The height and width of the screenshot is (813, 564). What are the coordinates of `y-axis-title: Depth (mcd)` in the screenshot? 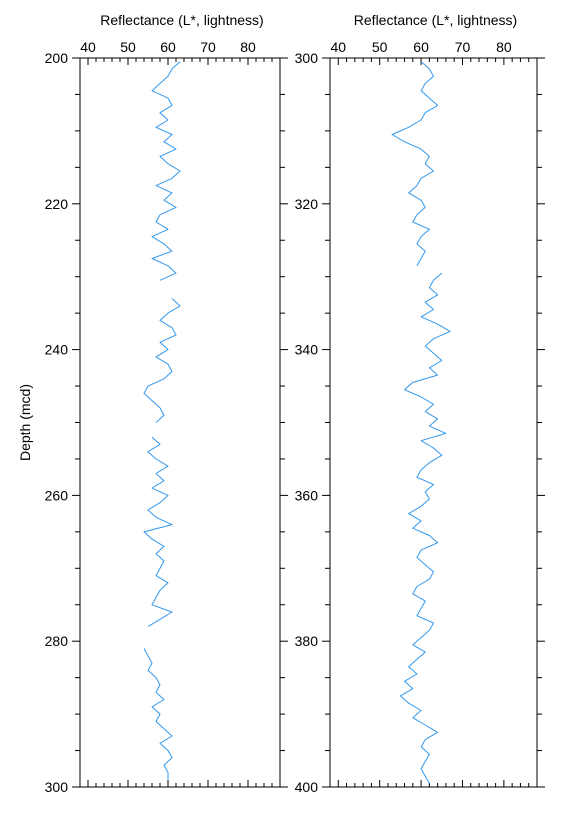 It's located at (25, 422).